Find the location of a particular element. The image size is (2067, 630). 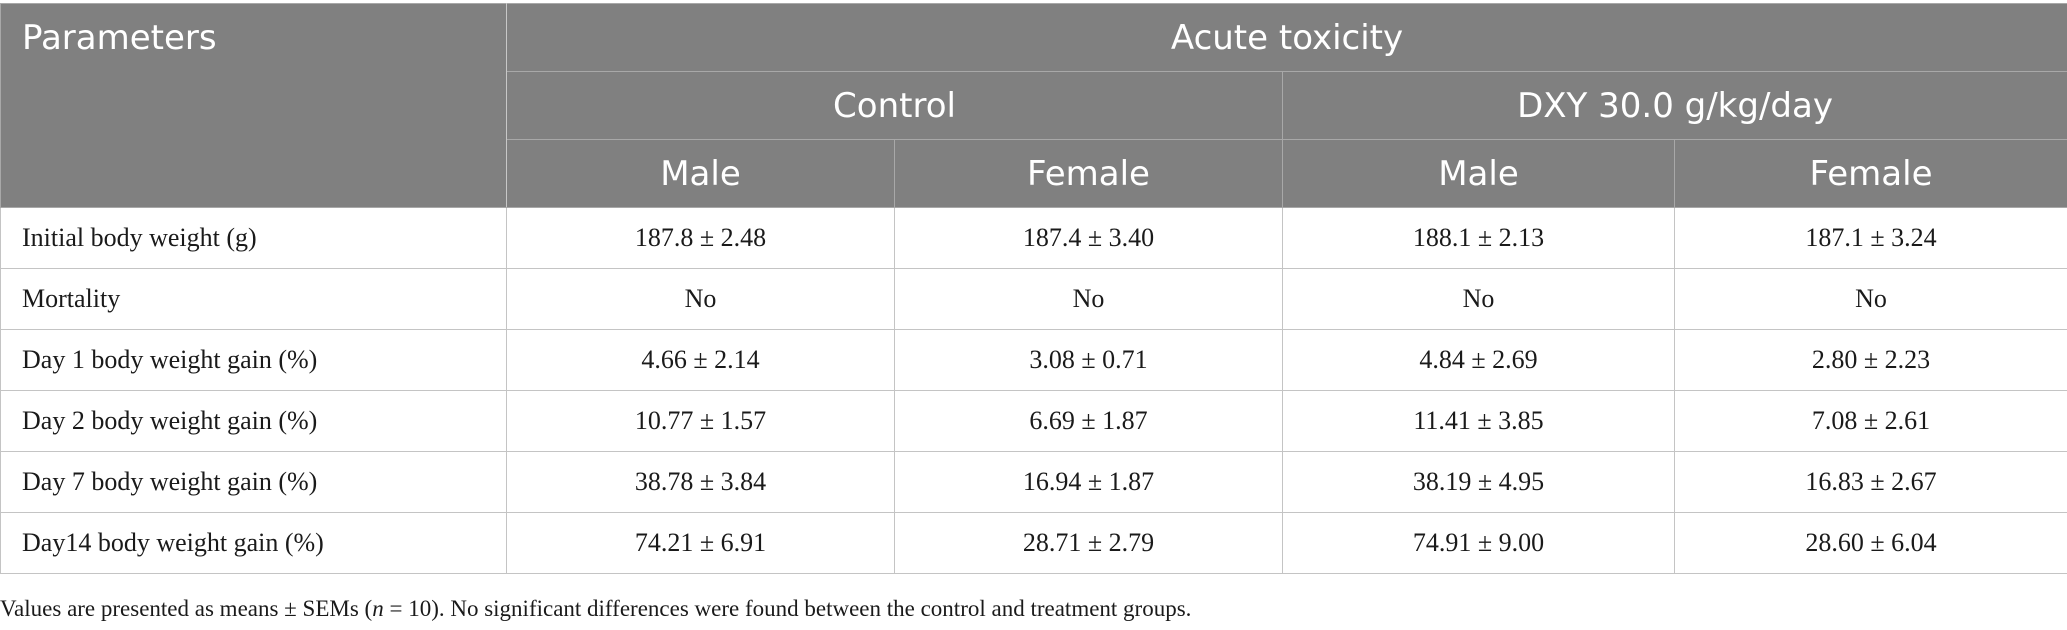

cell-value: 7.08 ± 2.61 is located at coordinates (1870, 421).